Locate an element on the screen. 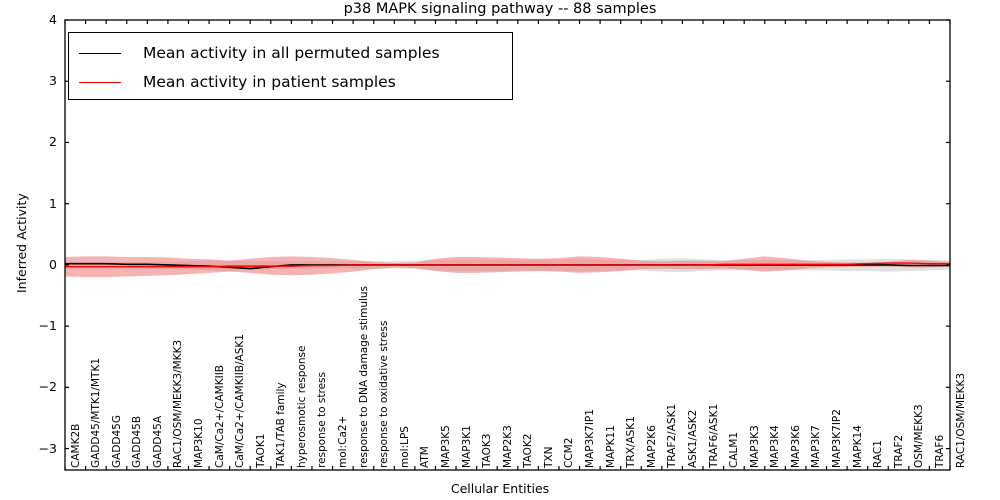 The image size is (1000, 500). x-tick-label: MAP3K6 is located at coordinates (795, 446).